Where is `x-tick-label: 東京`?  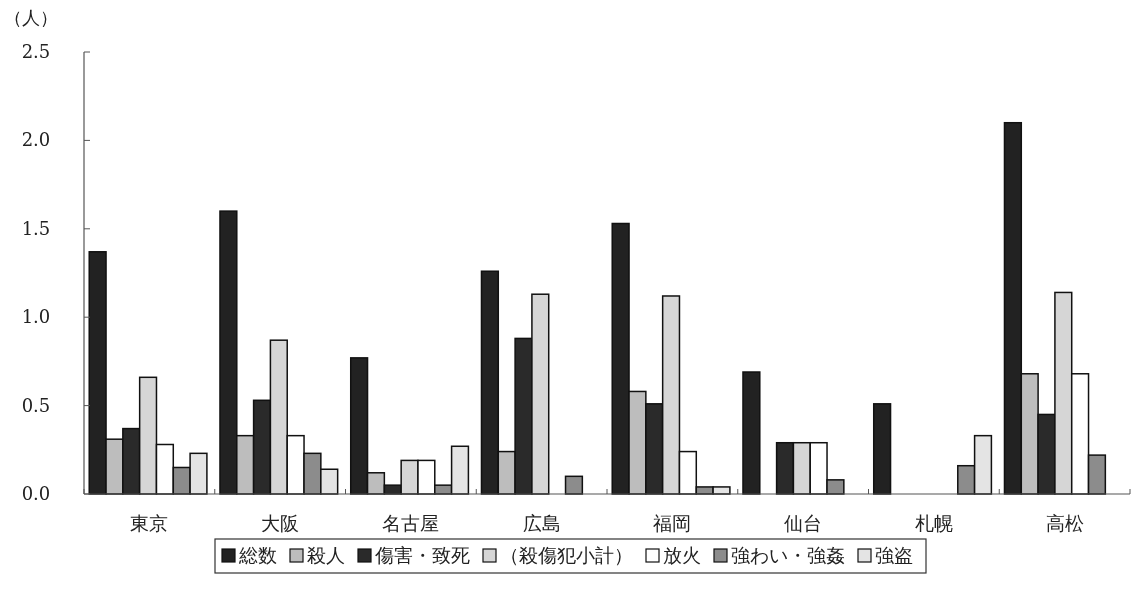
x-tick-label: 東京 is located at coordinates (149, 523).